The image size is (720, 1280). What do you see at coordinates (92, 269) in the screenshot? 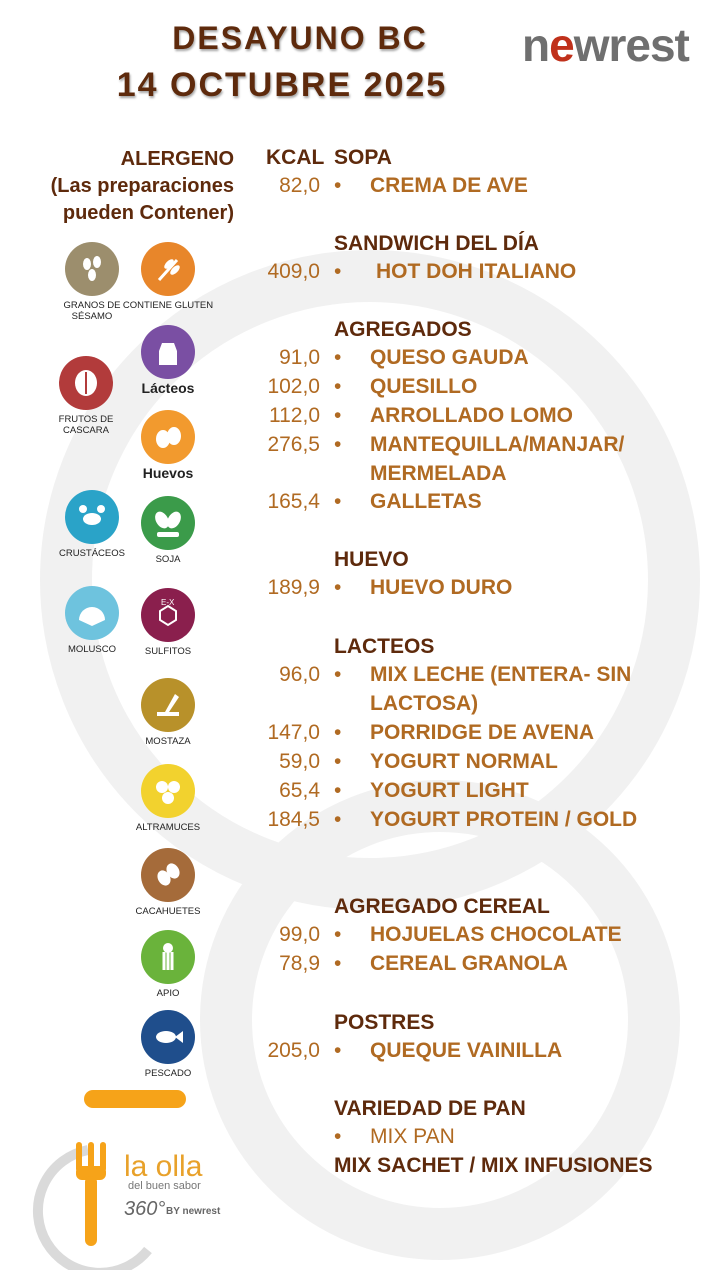
I see `sesame-icon` at bounding box center [92, 269].